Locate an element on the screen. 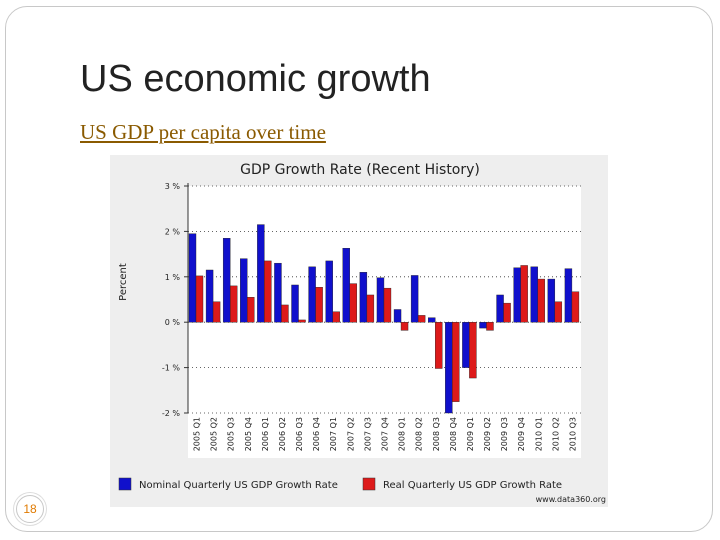  x-tick-label: 2008 Q4 is located at coordinates (453, 434).